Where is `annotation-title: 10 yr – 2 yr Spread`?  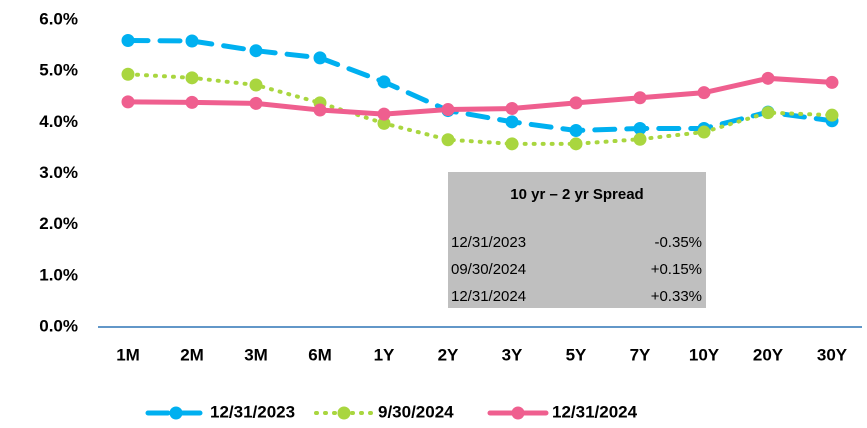 annotation-title: 10 yr – 2 yr Spread is located at coordinates (576, 194).